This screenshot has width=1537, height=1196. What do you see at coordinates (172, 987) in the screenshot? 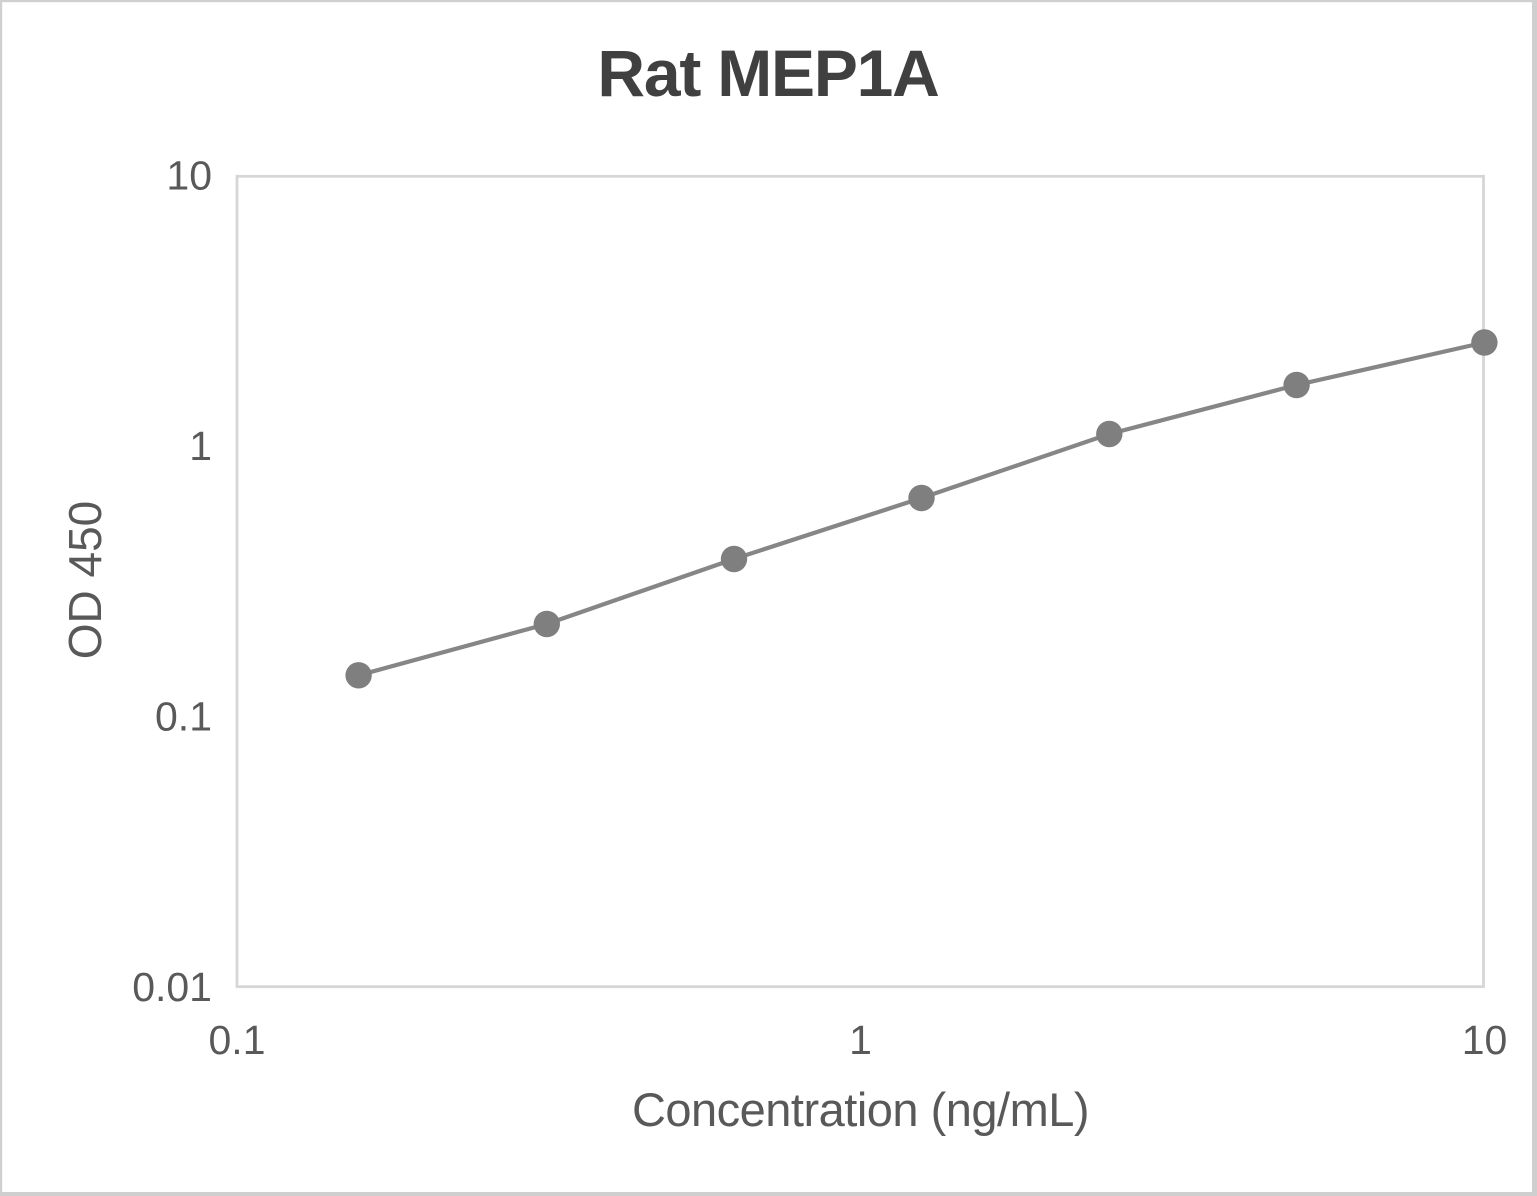
I see `svg-text: 0.01` at bounding box center [172, 987].